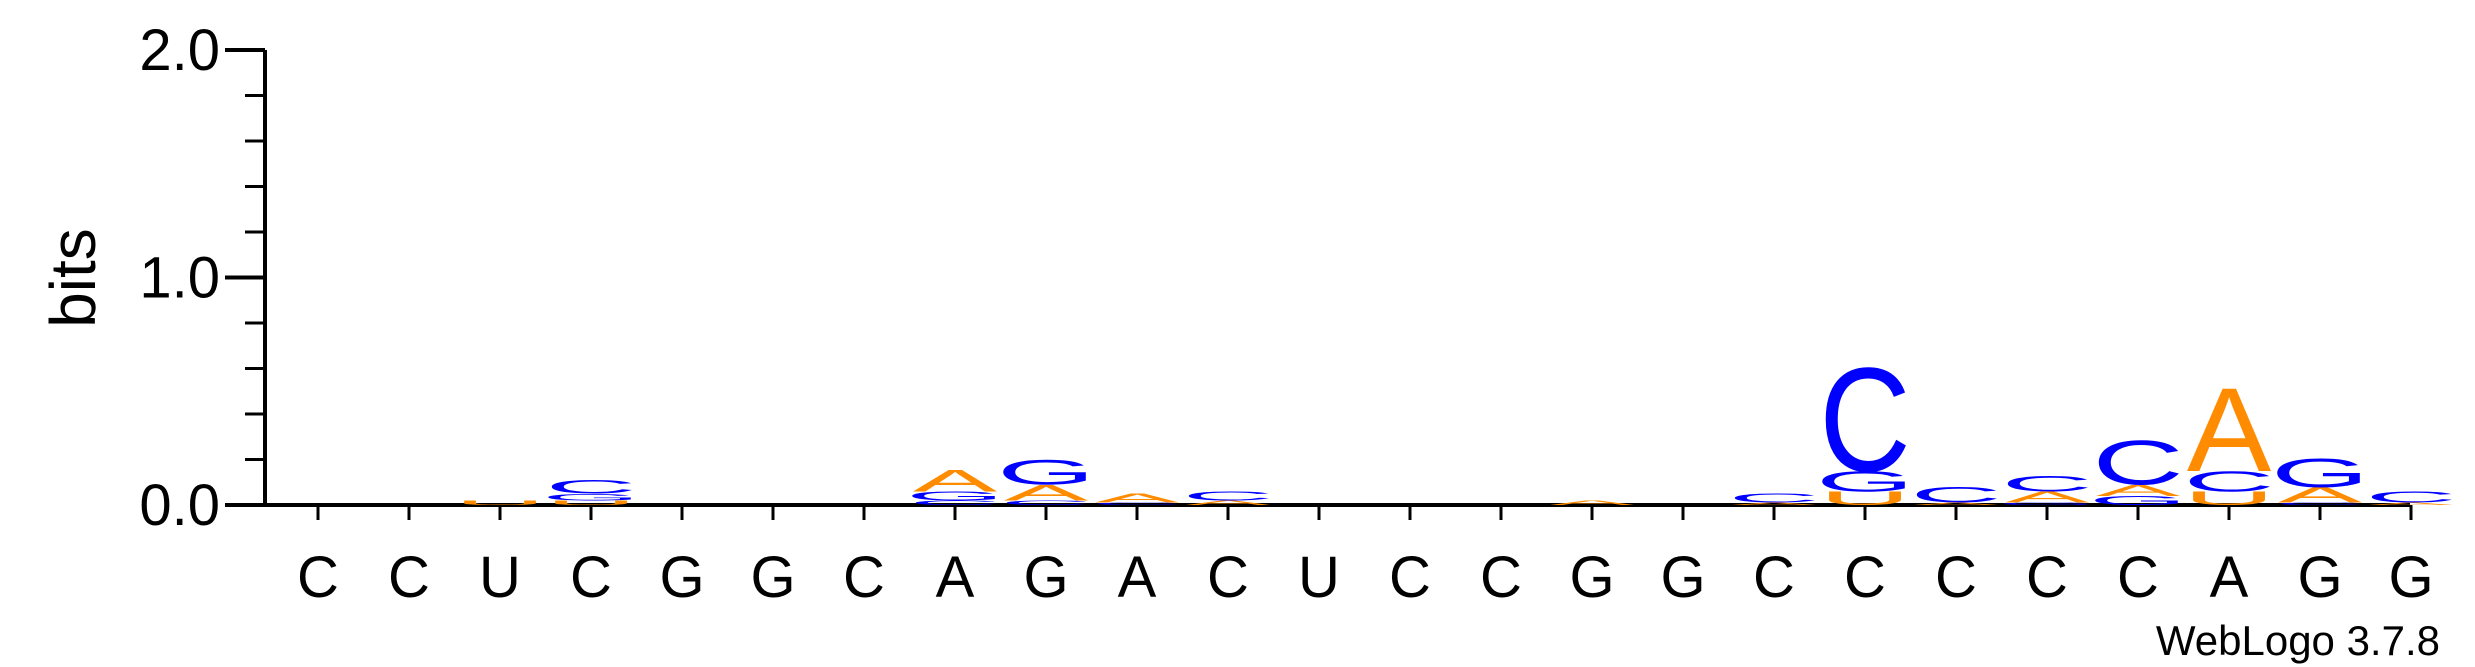  Describe the element at coordinates (73, 278) in the screenshot. I see `y-axis-label: bits` at that location.